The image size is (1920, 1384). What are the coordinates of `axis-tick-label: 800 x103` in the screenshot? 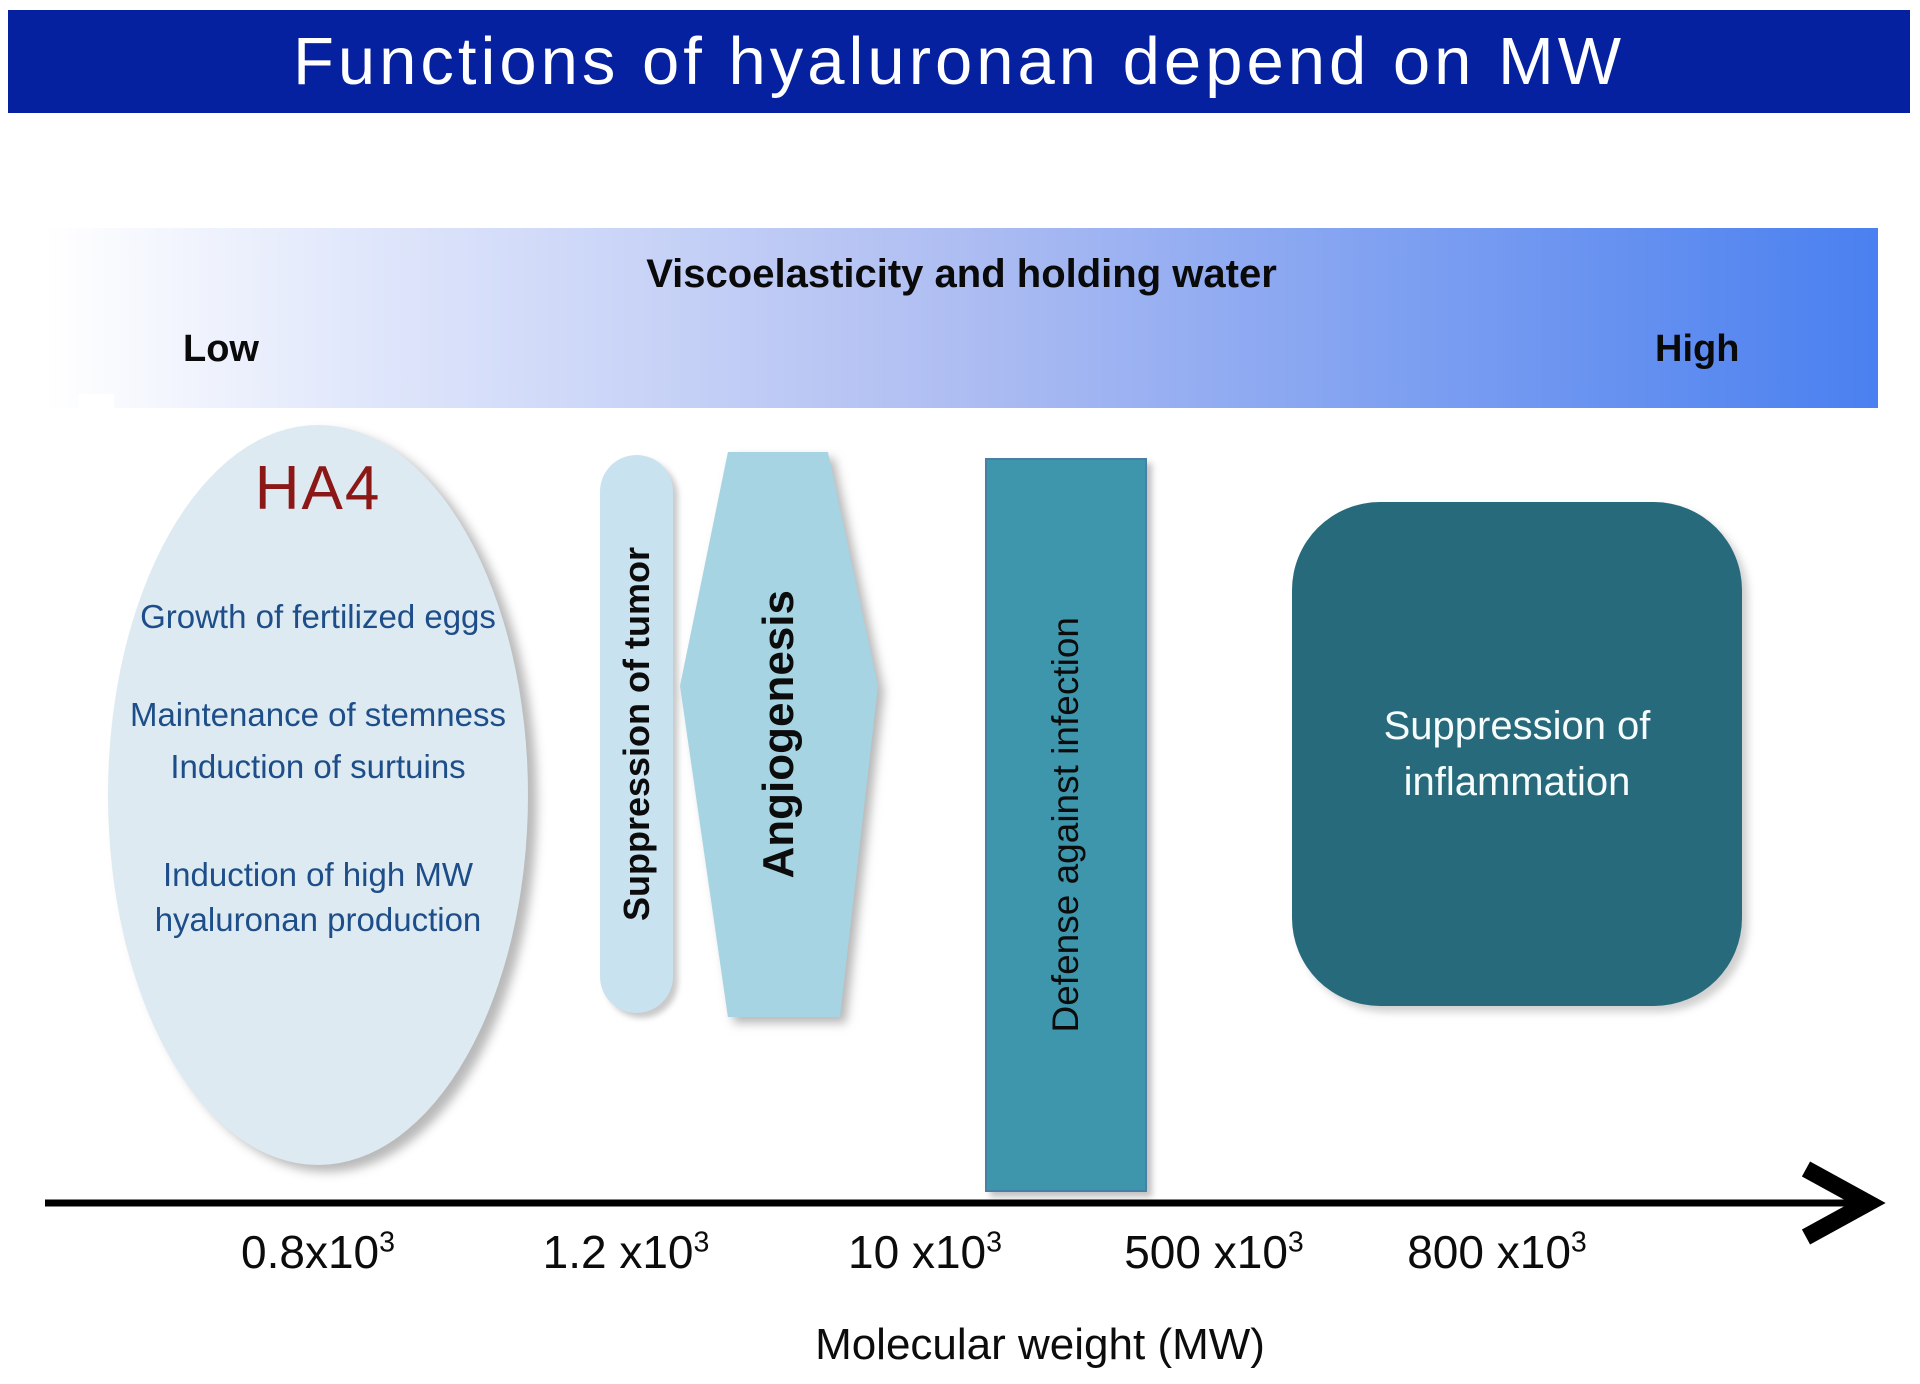 It's located at (1497, 1252).